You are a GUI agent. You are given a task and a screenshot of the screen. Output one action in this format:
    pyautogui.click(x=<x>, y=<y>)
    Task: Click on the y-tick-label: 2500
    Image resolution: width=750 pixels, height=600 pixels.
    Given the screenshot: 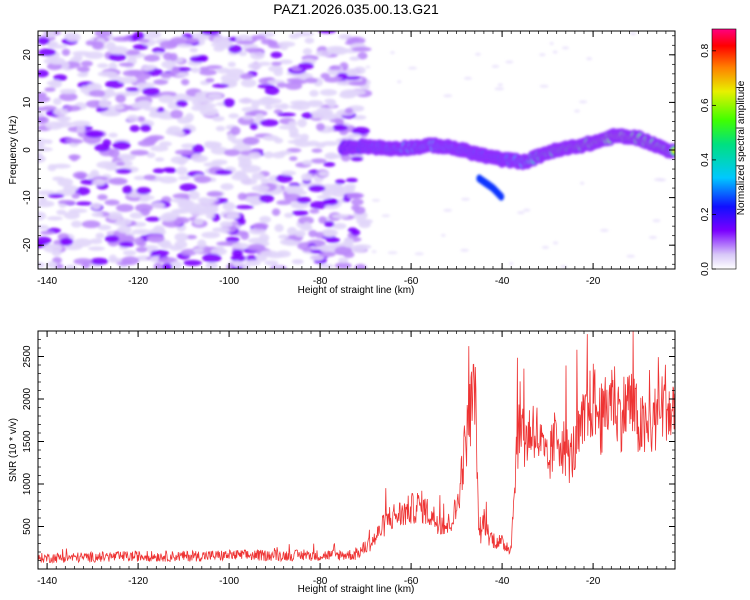 What is the action you would take?
    pyautogui.click(x=27, y=356)
    